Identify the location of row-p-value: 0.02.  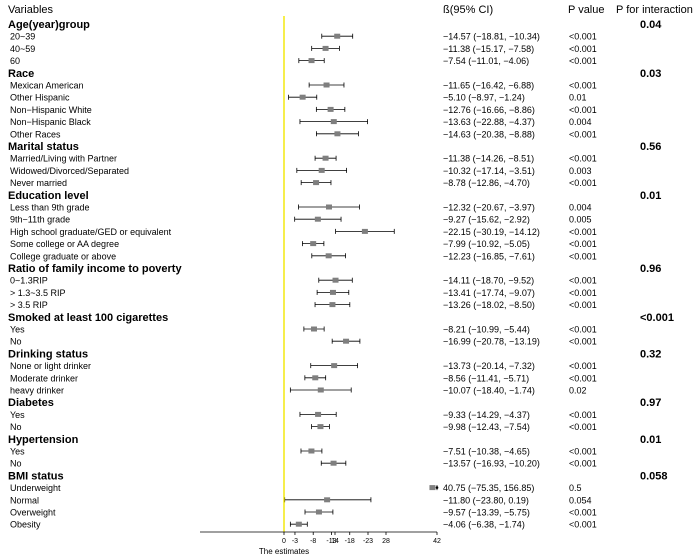
(578, 391).